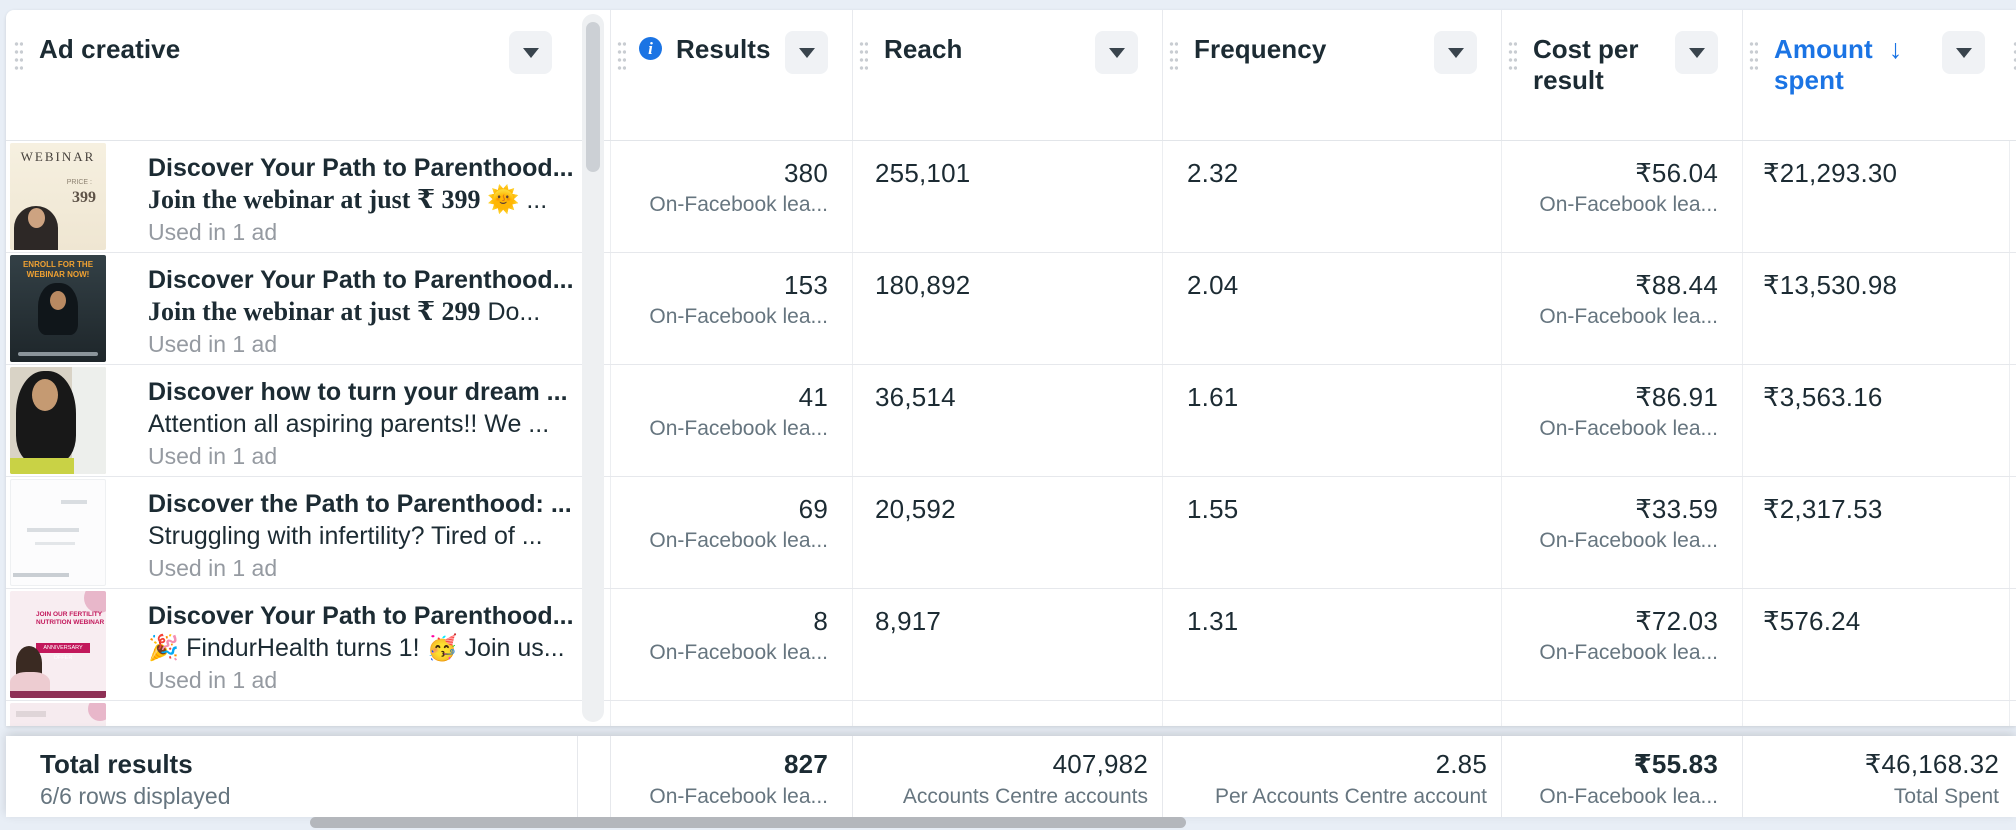 The width and height of the screenshot is (2016, 830). I want to click on results-value: 69, so click(813, 509).